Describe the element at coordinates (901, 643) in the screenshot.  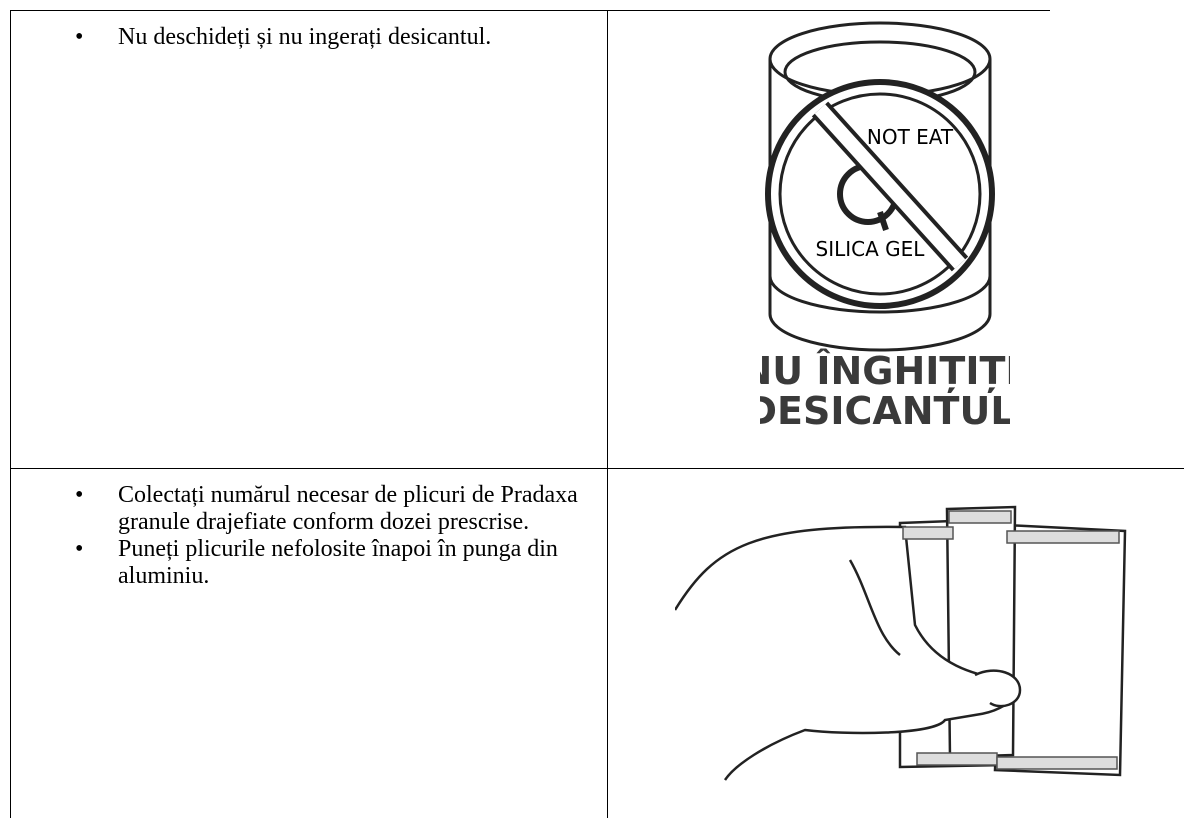
I see `sachets-illustration` at that location.